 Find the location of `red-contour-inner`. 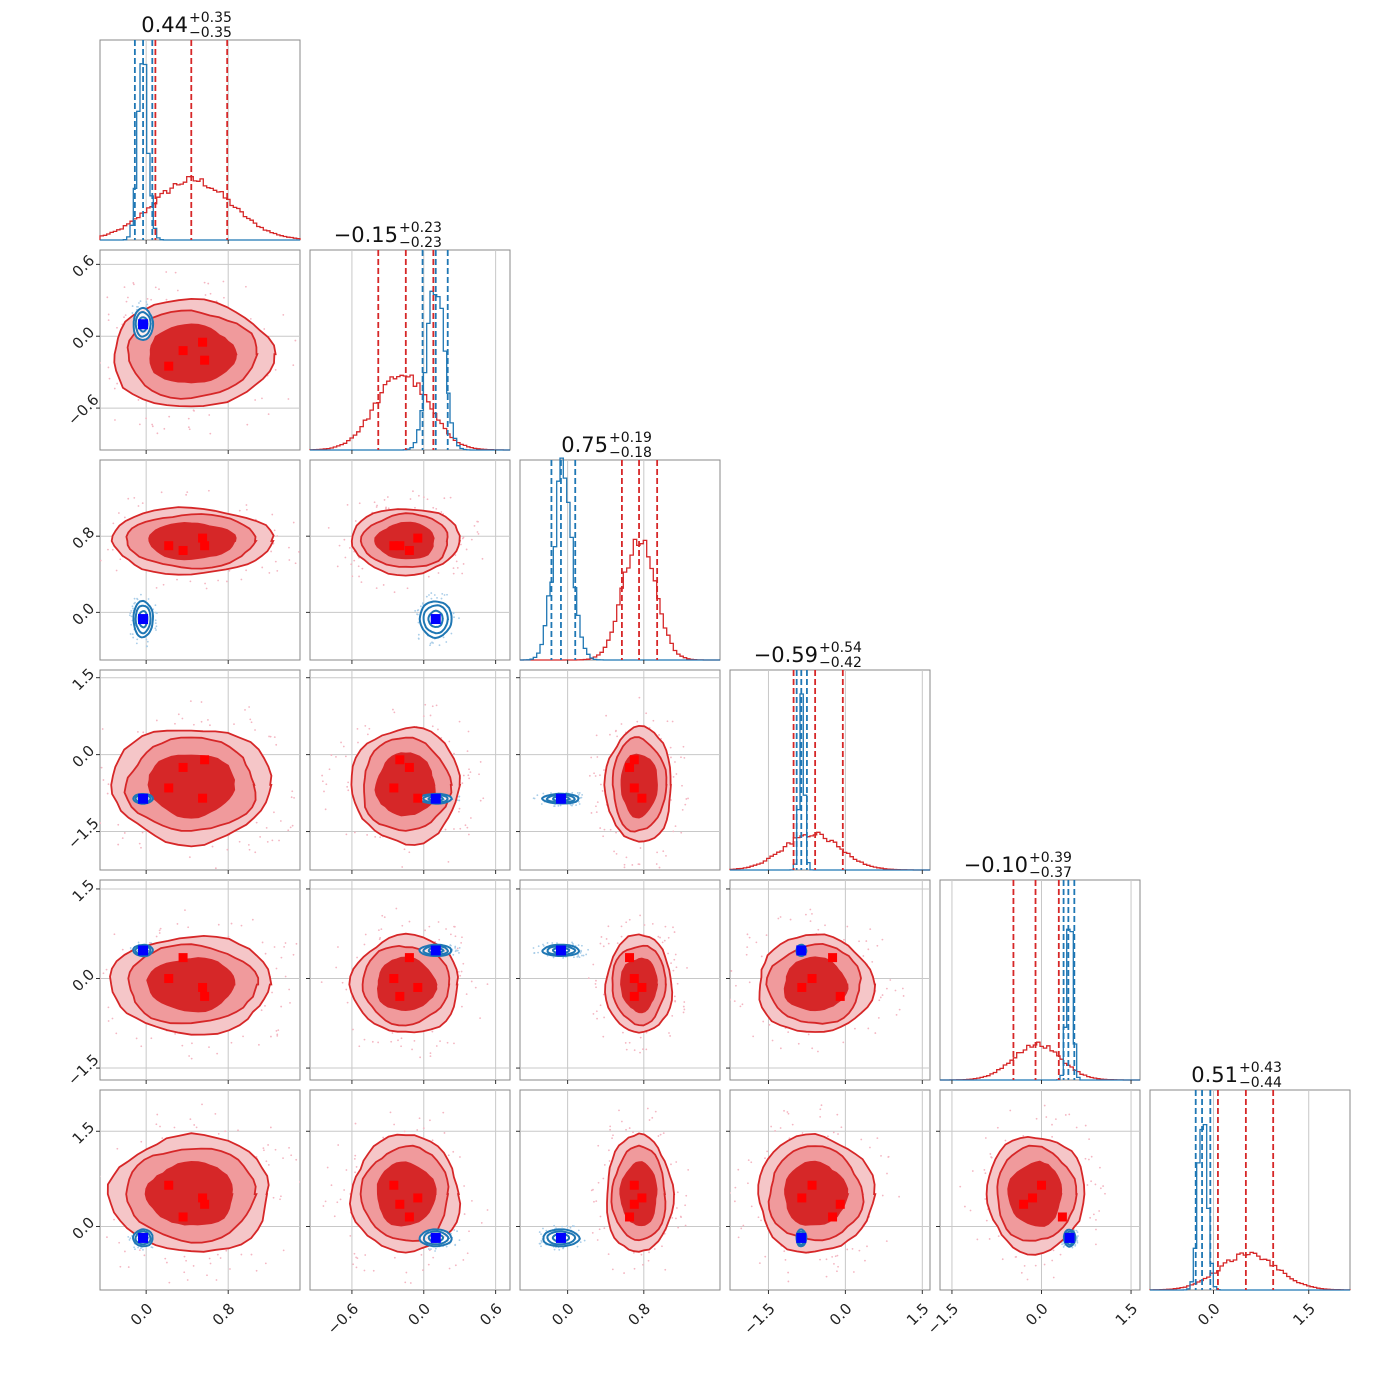

red-contour-inner is located at coordinates (816, 984).